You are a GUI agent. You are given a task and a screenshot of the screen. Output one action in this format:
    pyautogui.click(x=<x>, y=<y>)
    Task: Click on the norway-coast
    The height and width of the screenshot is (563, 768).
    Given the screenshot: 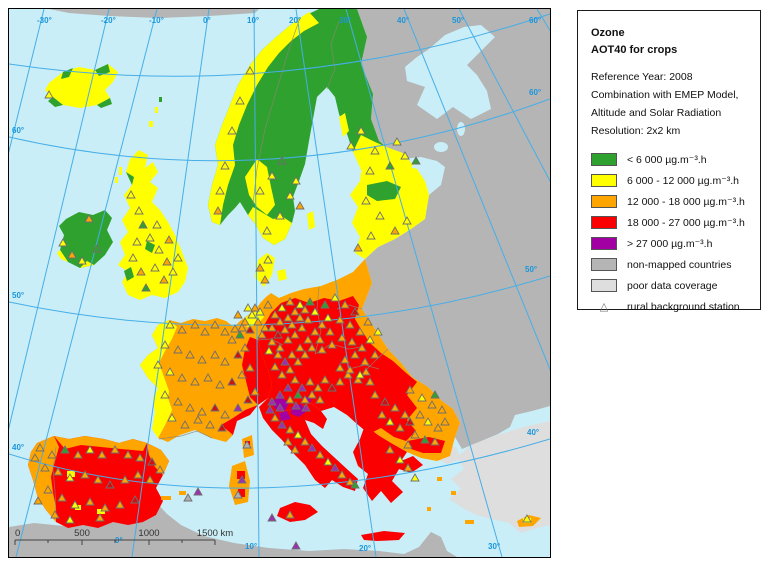 What is the action you would take?
    pyautogui.click(x=263, y=118)
    